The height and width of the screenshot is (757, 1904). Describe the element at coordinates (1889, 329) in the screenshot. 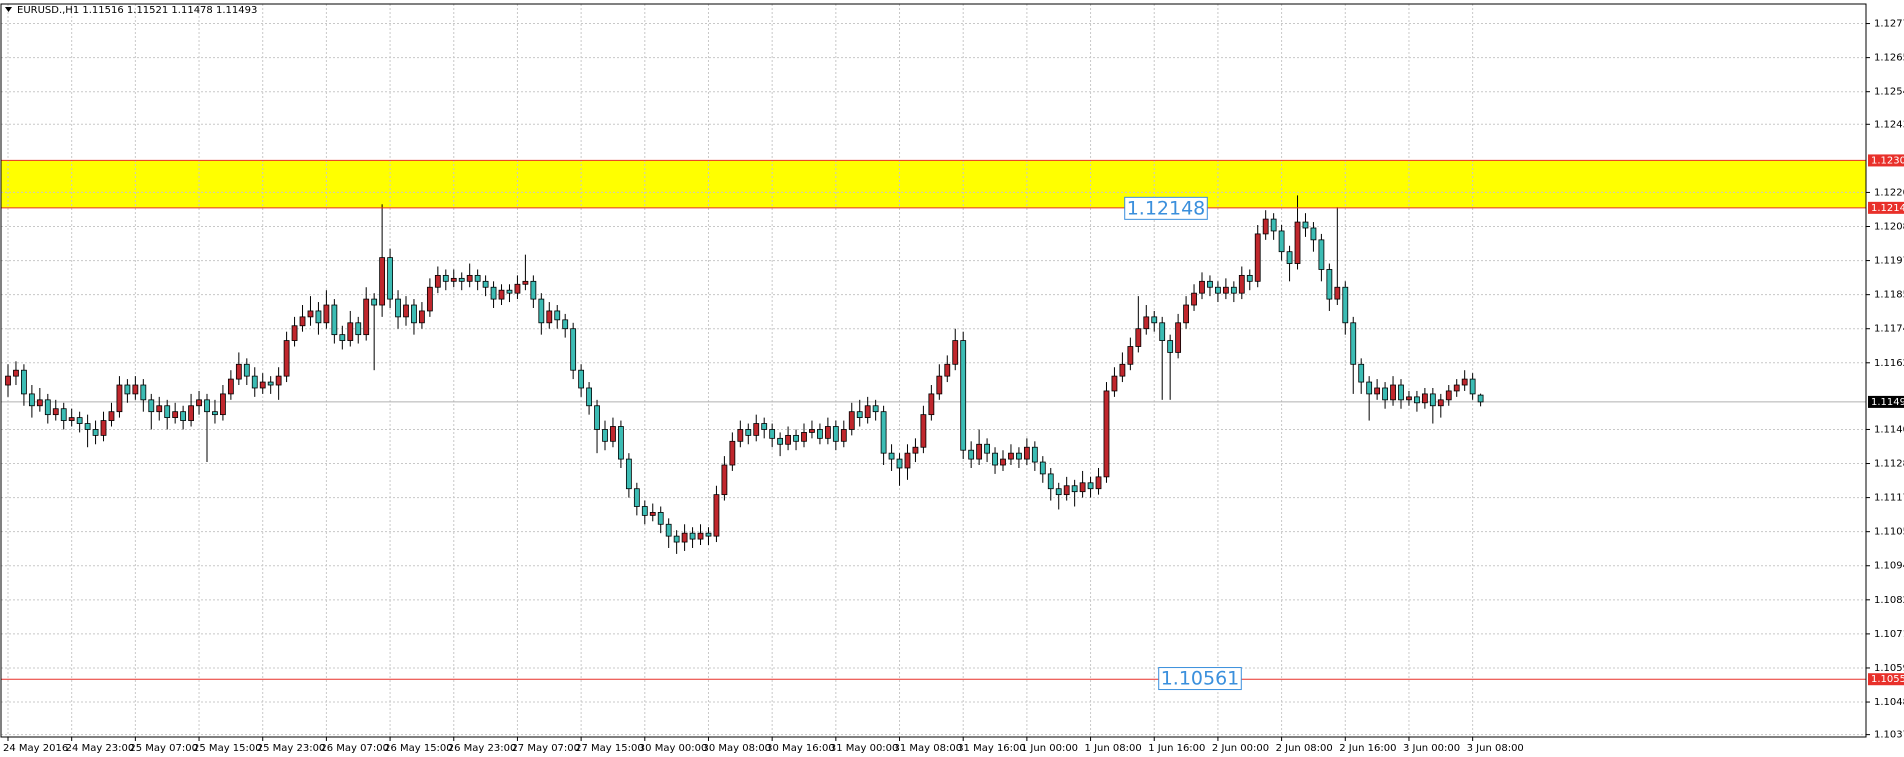

I see `y-tick-label: 1.11740` at that location.